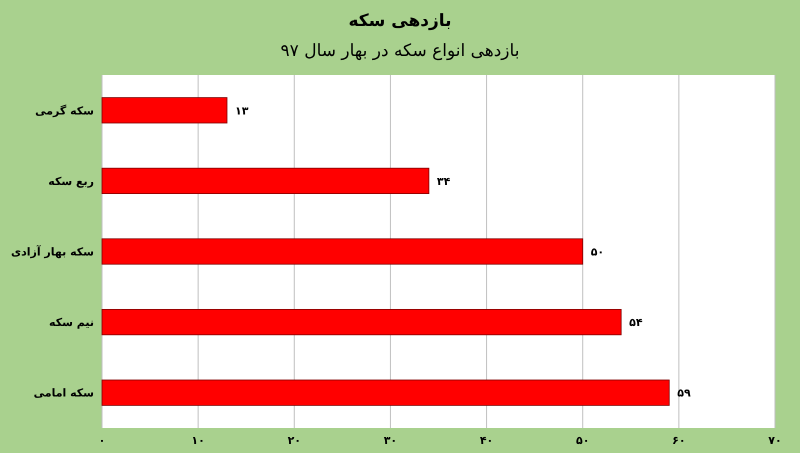 The height and width of the screenshot is (453, 800). What do you see at coordinates (102, 440) in the screenshot?
I see `x-tick-label: ۰` at bounding box center [102, 440].